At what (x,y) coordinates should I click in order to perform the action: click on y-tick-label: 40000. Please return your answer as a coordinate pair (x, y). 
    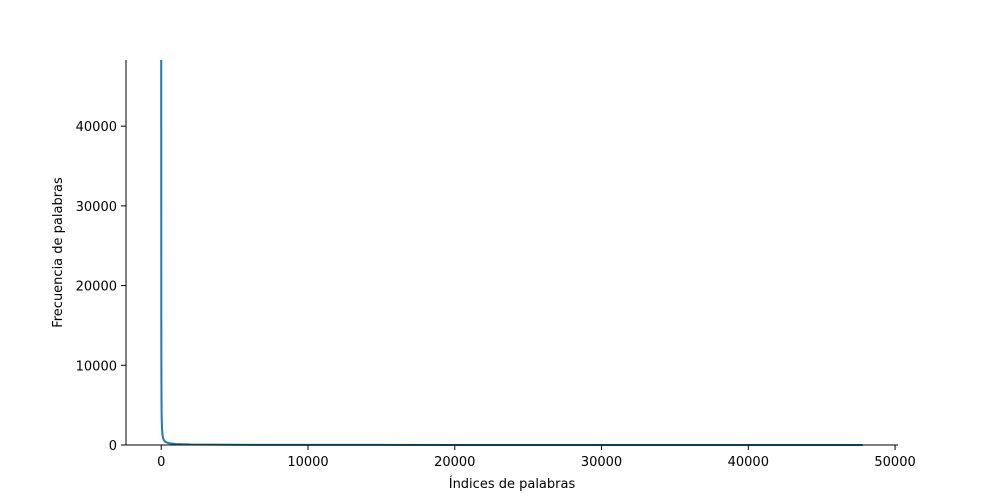
    Looking at the image, I should click on (96, 127).